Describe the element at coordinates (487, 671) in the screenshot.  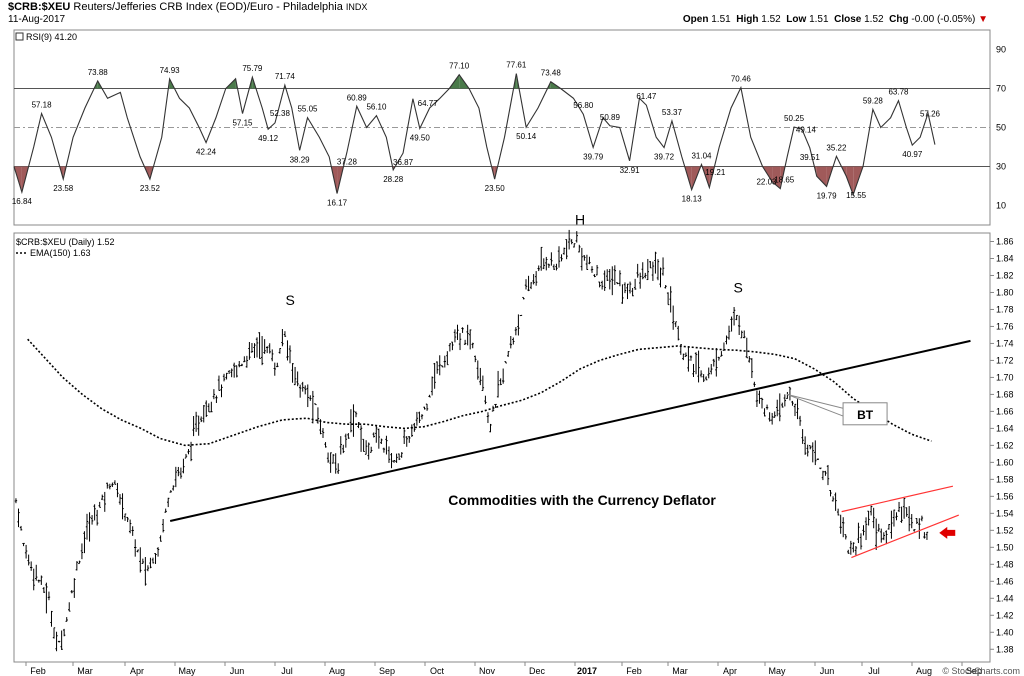
I see `xtick-label: Nov` at that location.